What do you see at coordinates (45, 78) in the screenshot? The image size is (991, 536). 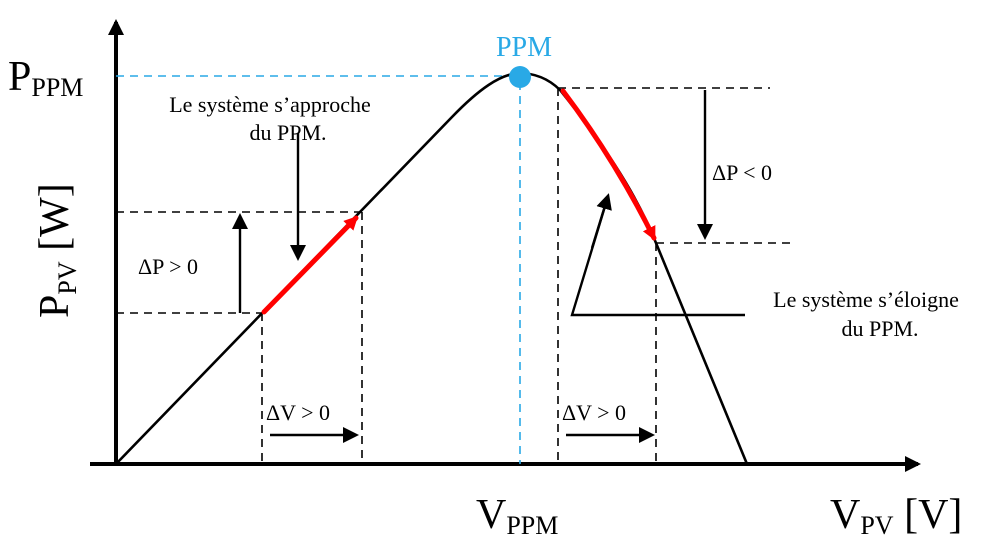 I see `p-ppm-label: PPPM` at bounding box center [45, 78].